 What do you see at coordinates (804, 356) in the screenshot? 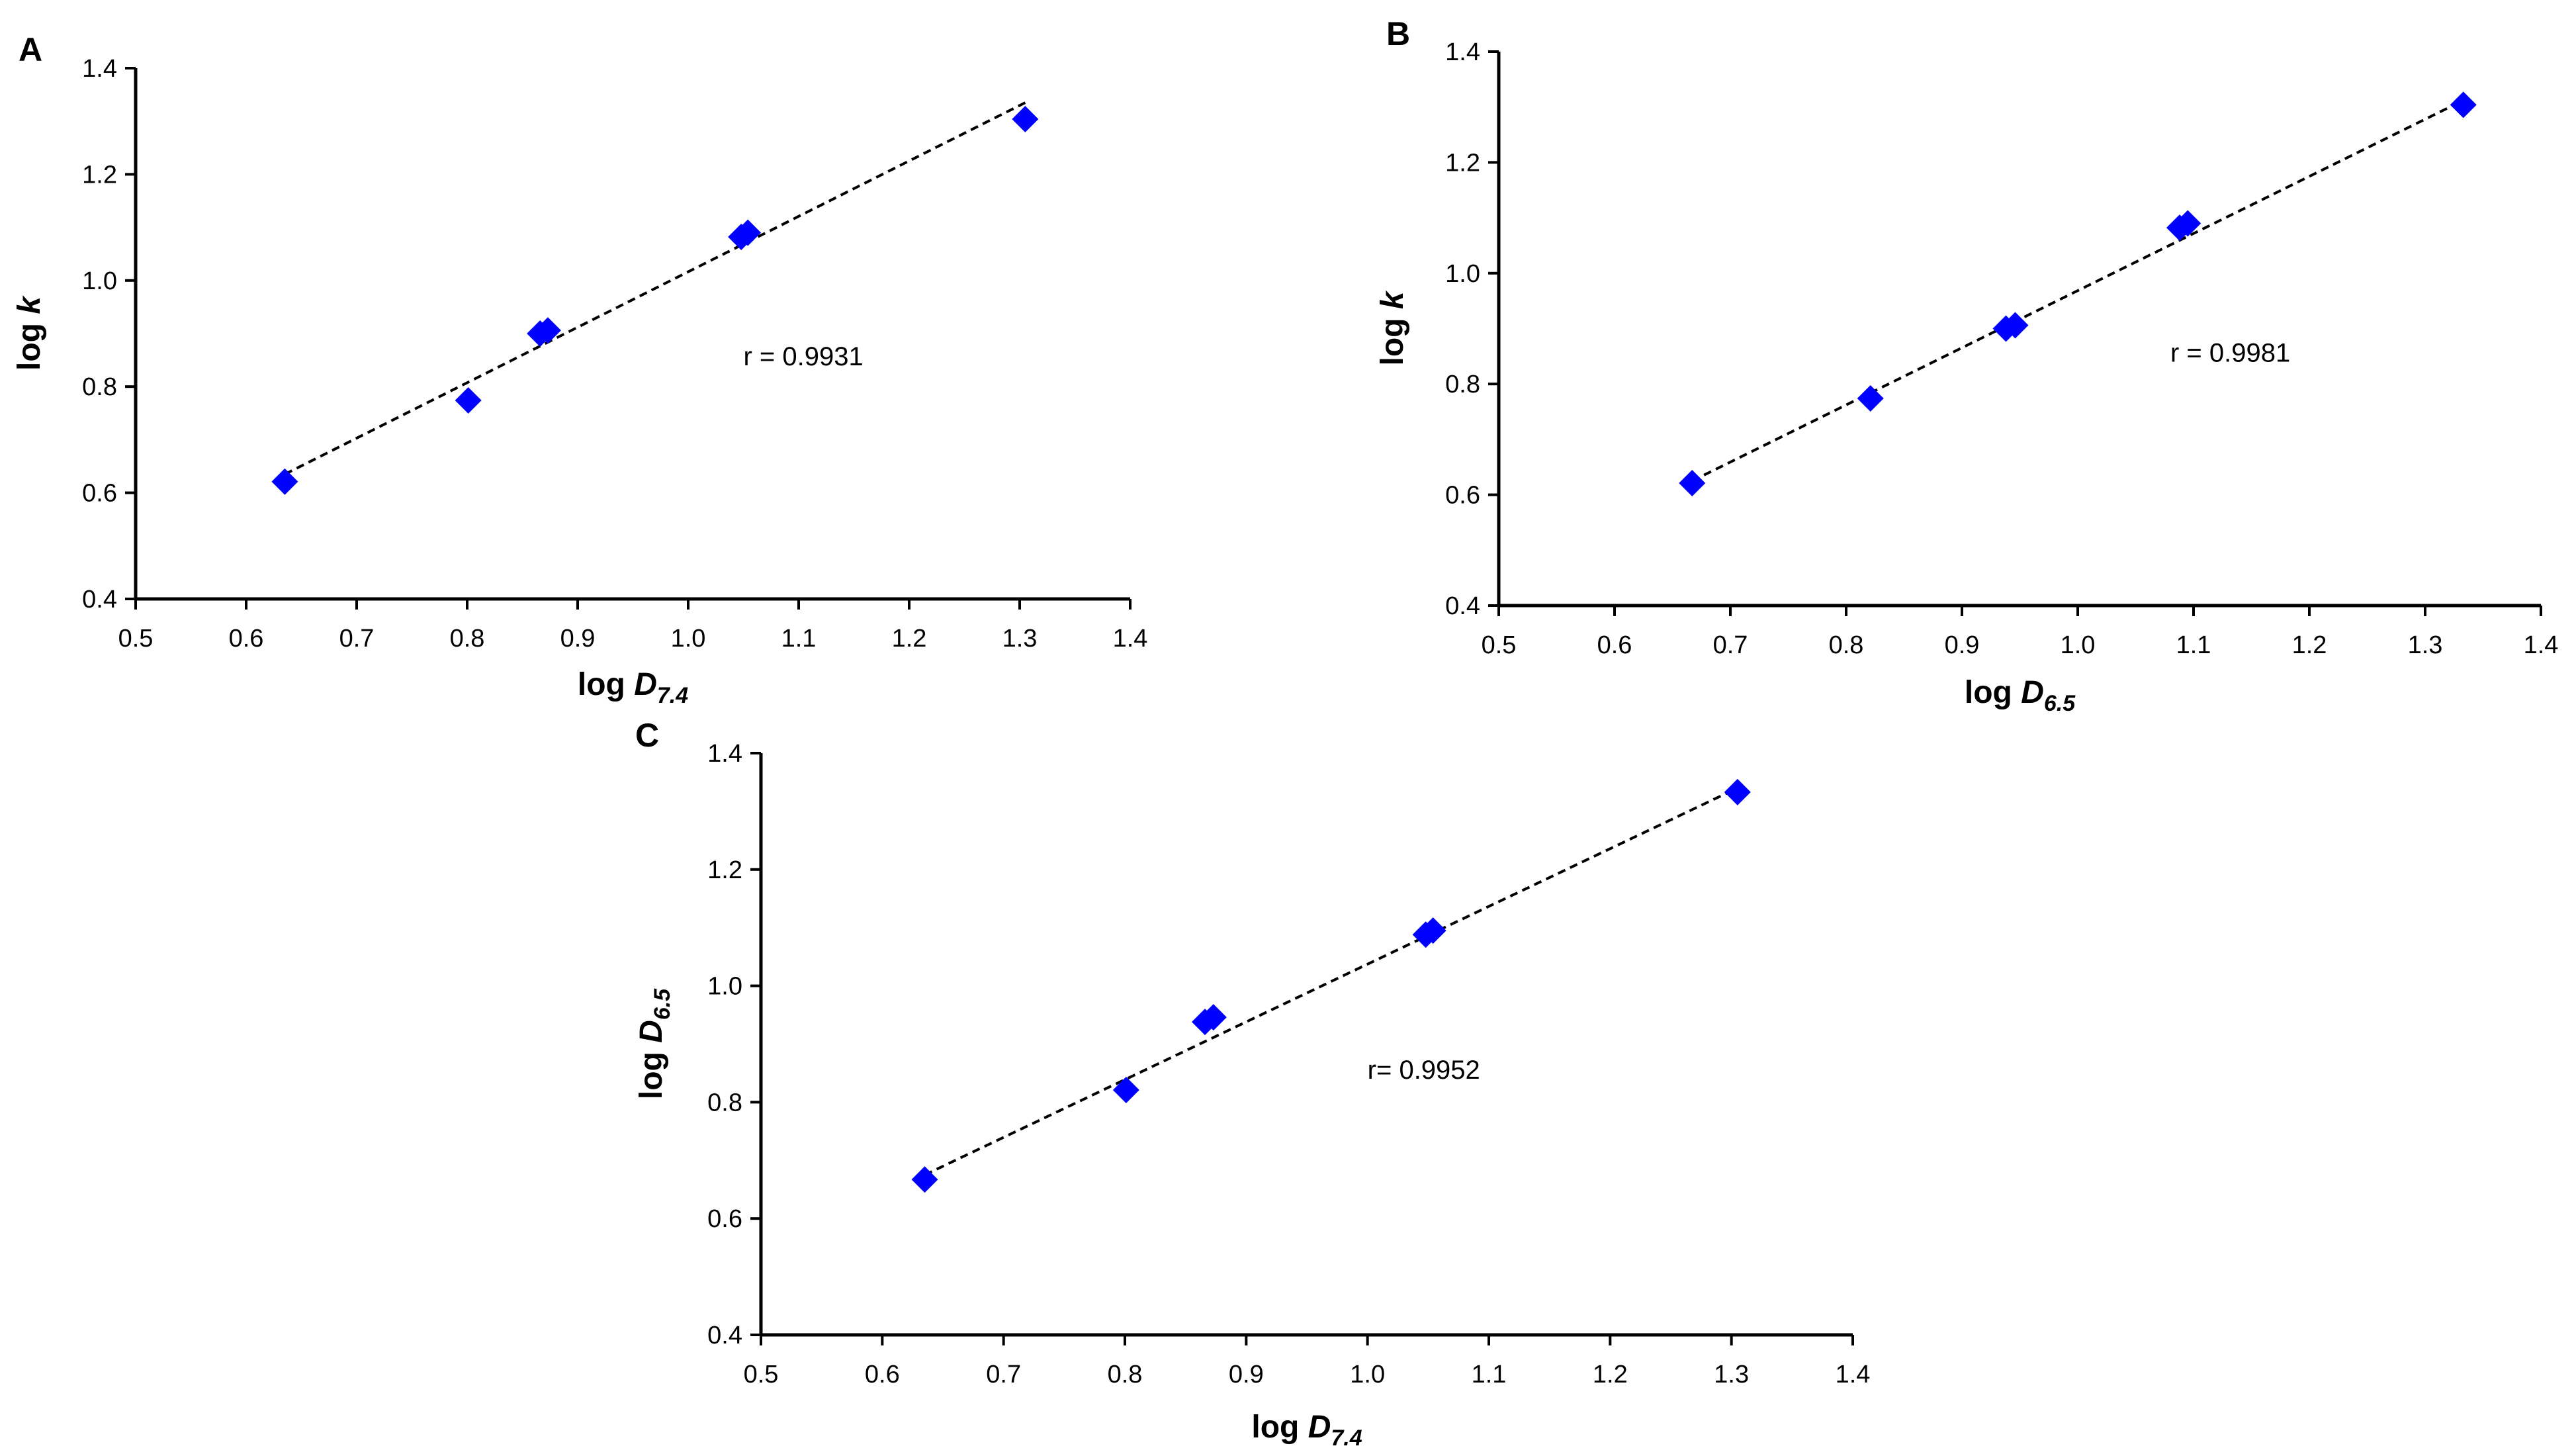
I see `correlation-label: r = 0.9931` at bounding box center [804, 356].